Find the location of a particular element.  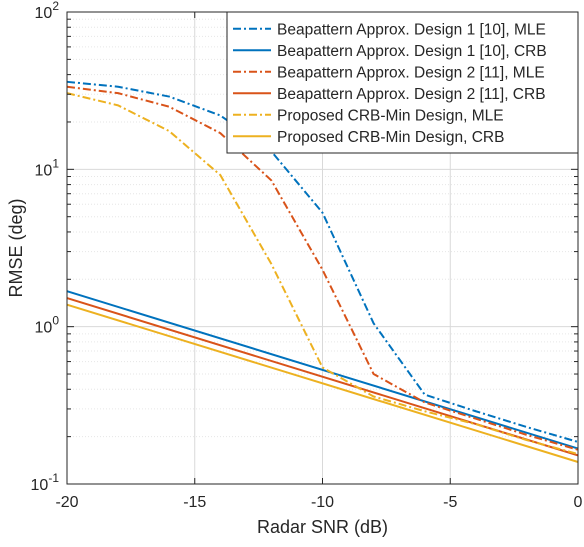

x-tick-label: 0 is located at coordinates (578, 502).